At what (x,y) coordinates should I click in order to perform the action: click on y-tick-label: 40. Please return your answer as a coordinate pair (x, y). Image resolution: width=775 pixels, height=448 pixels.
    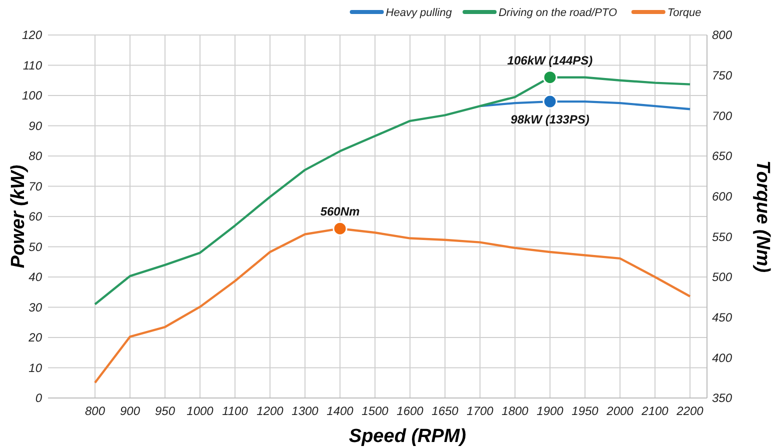
    Looking at the image, I should click on (35, 277).